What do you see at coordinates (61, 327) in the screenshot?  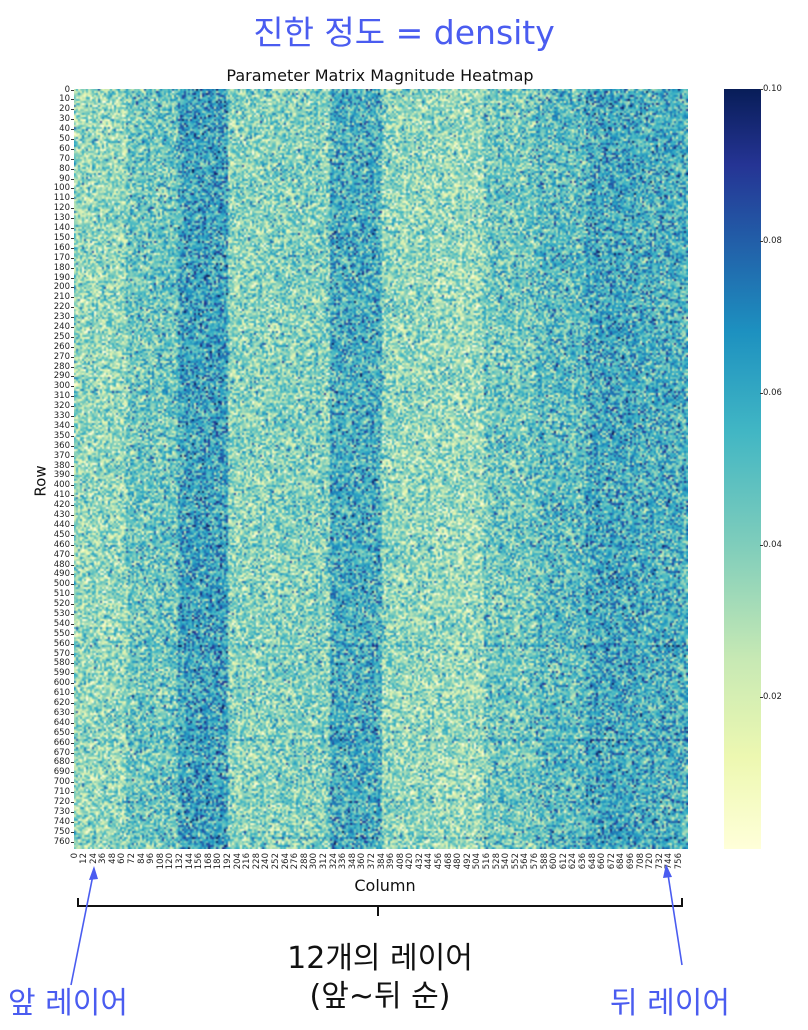 I see `y-tick-label: 240` at bounding box center [61, 327].